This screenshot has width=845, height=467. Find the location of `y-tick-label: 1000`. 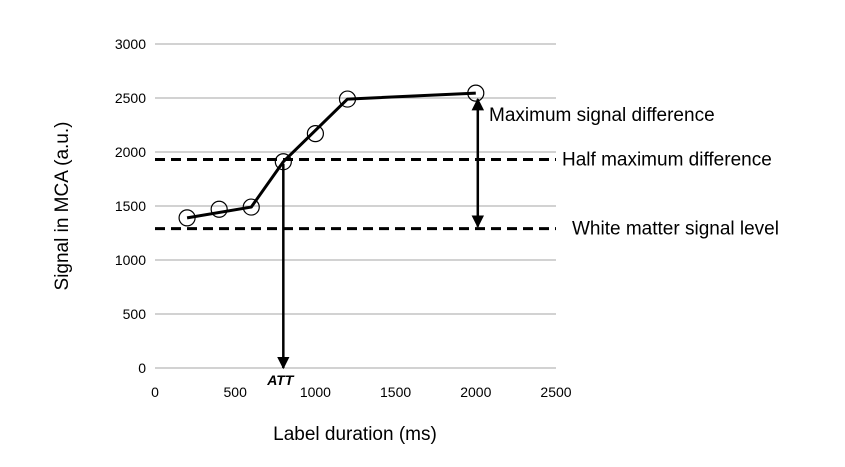

y-tick-label: 1000 is located at coordinates (130, 260).